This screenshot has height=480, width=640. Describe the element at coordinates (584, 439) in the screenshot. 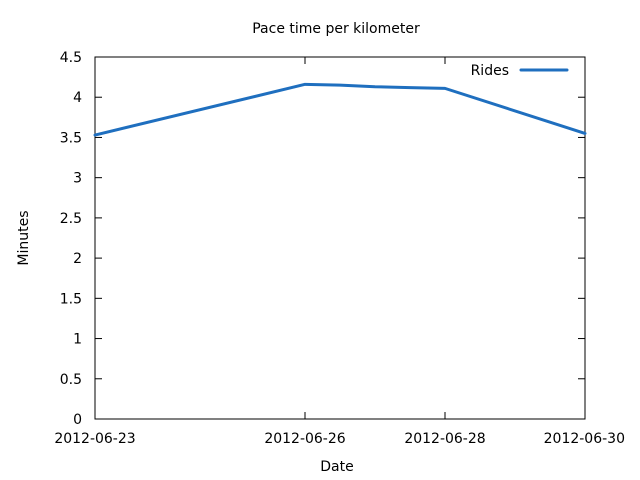

I see `x-tick-label: 2012-06-30` at that location.